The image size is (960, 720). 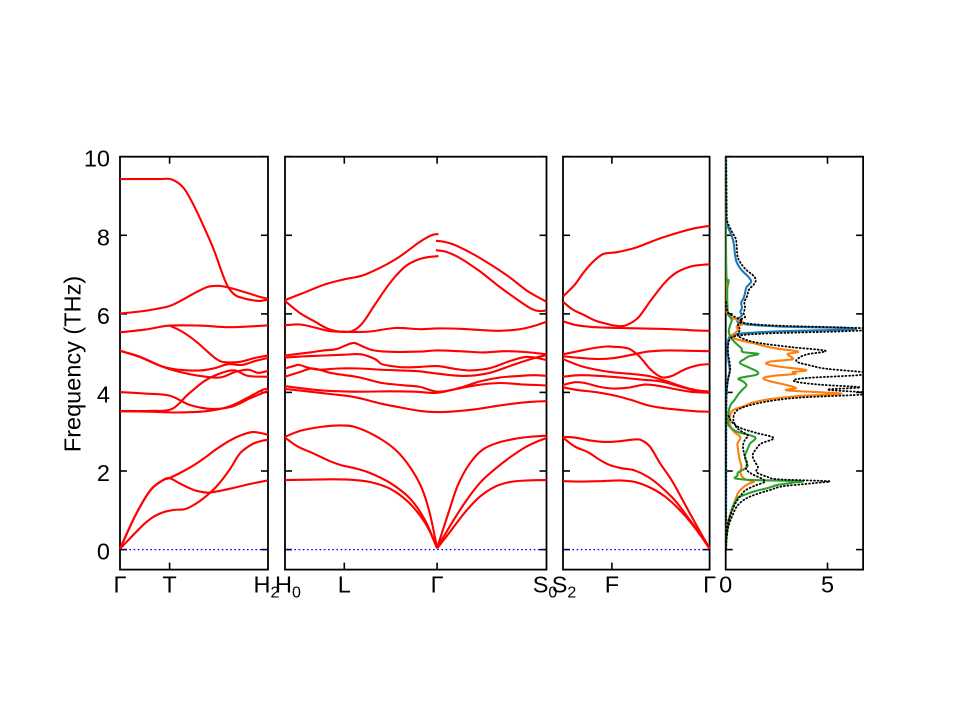 What do you see at coordinates (103, 394) in the screenshot?
I see `svg-text: 4` at bounding box center [103, 394].